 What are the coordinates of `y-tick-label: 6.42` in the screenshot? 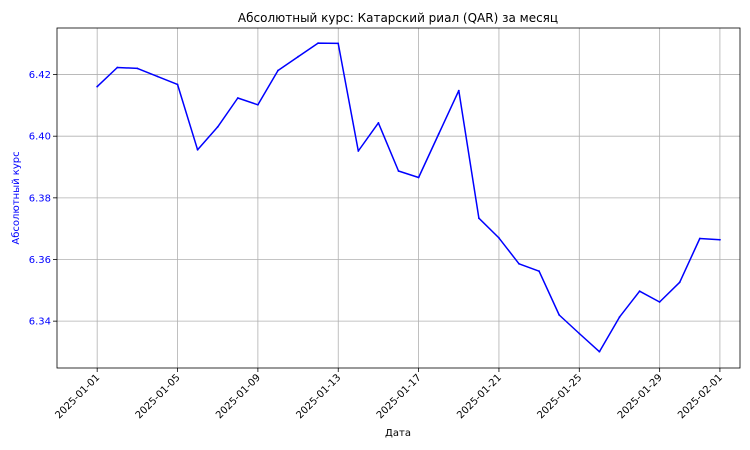 It's located at (40, 75).